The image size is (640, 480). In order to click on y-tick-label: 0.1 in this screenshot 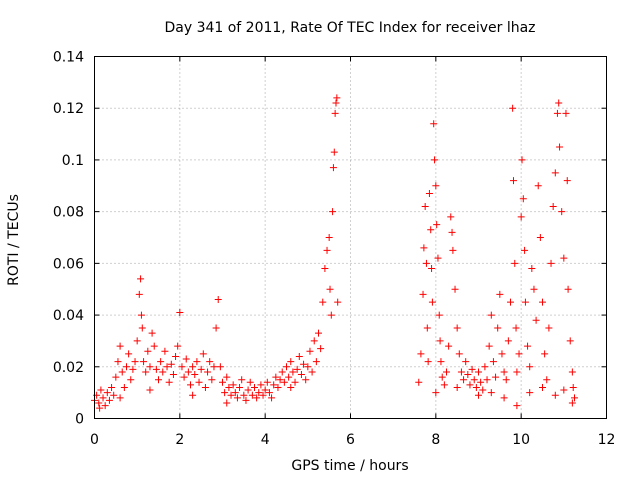, I will do `click(73, 161)`.